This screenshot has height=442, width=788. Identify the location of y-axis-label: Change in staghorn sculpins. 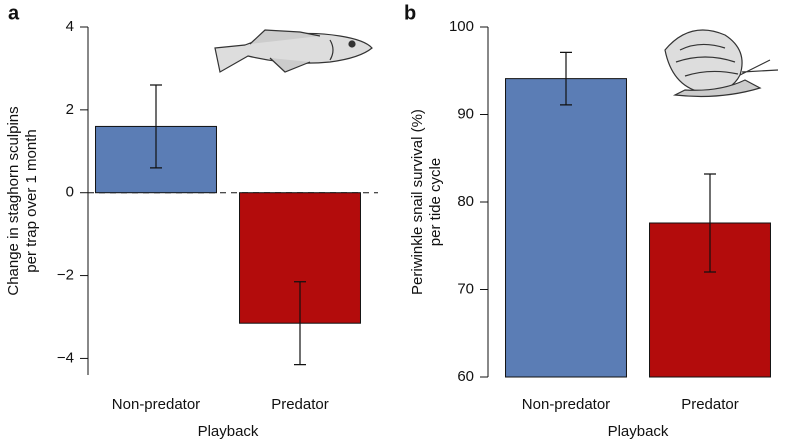
(13, 200).